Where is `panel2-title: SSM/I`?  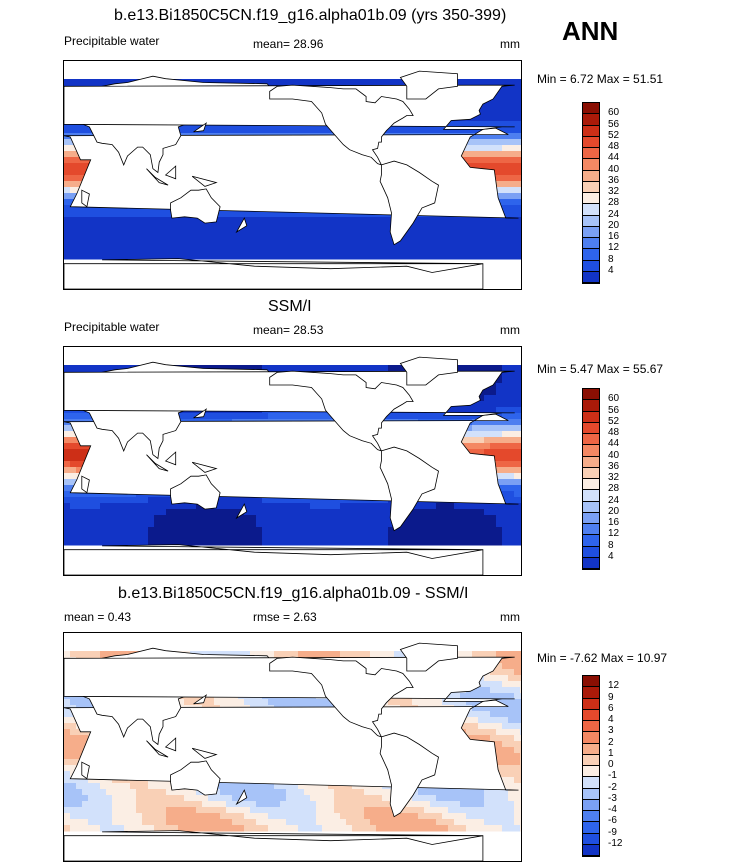 panel2-title: SSM/I is located at coordinates (290, 306).